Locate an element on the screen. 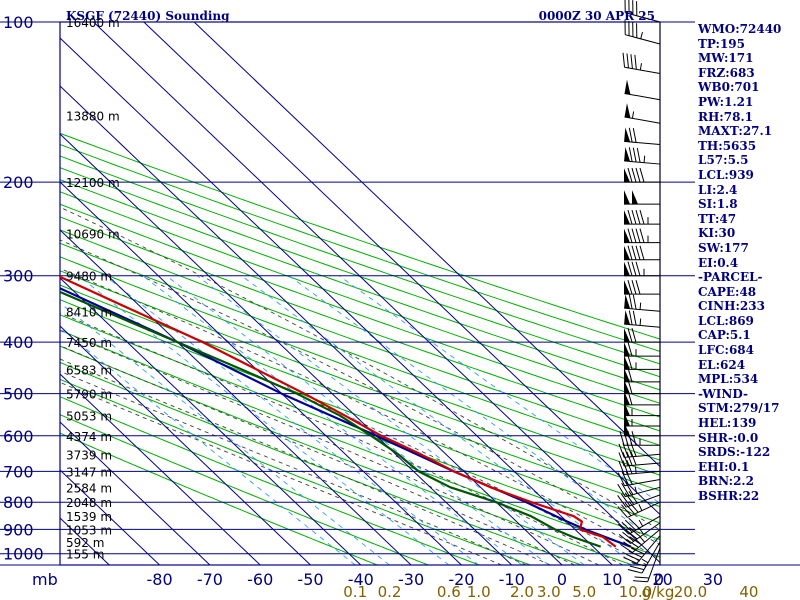 The image size is (800, 600). station-param: RH:78.1 is located at coordinates (725, 116).